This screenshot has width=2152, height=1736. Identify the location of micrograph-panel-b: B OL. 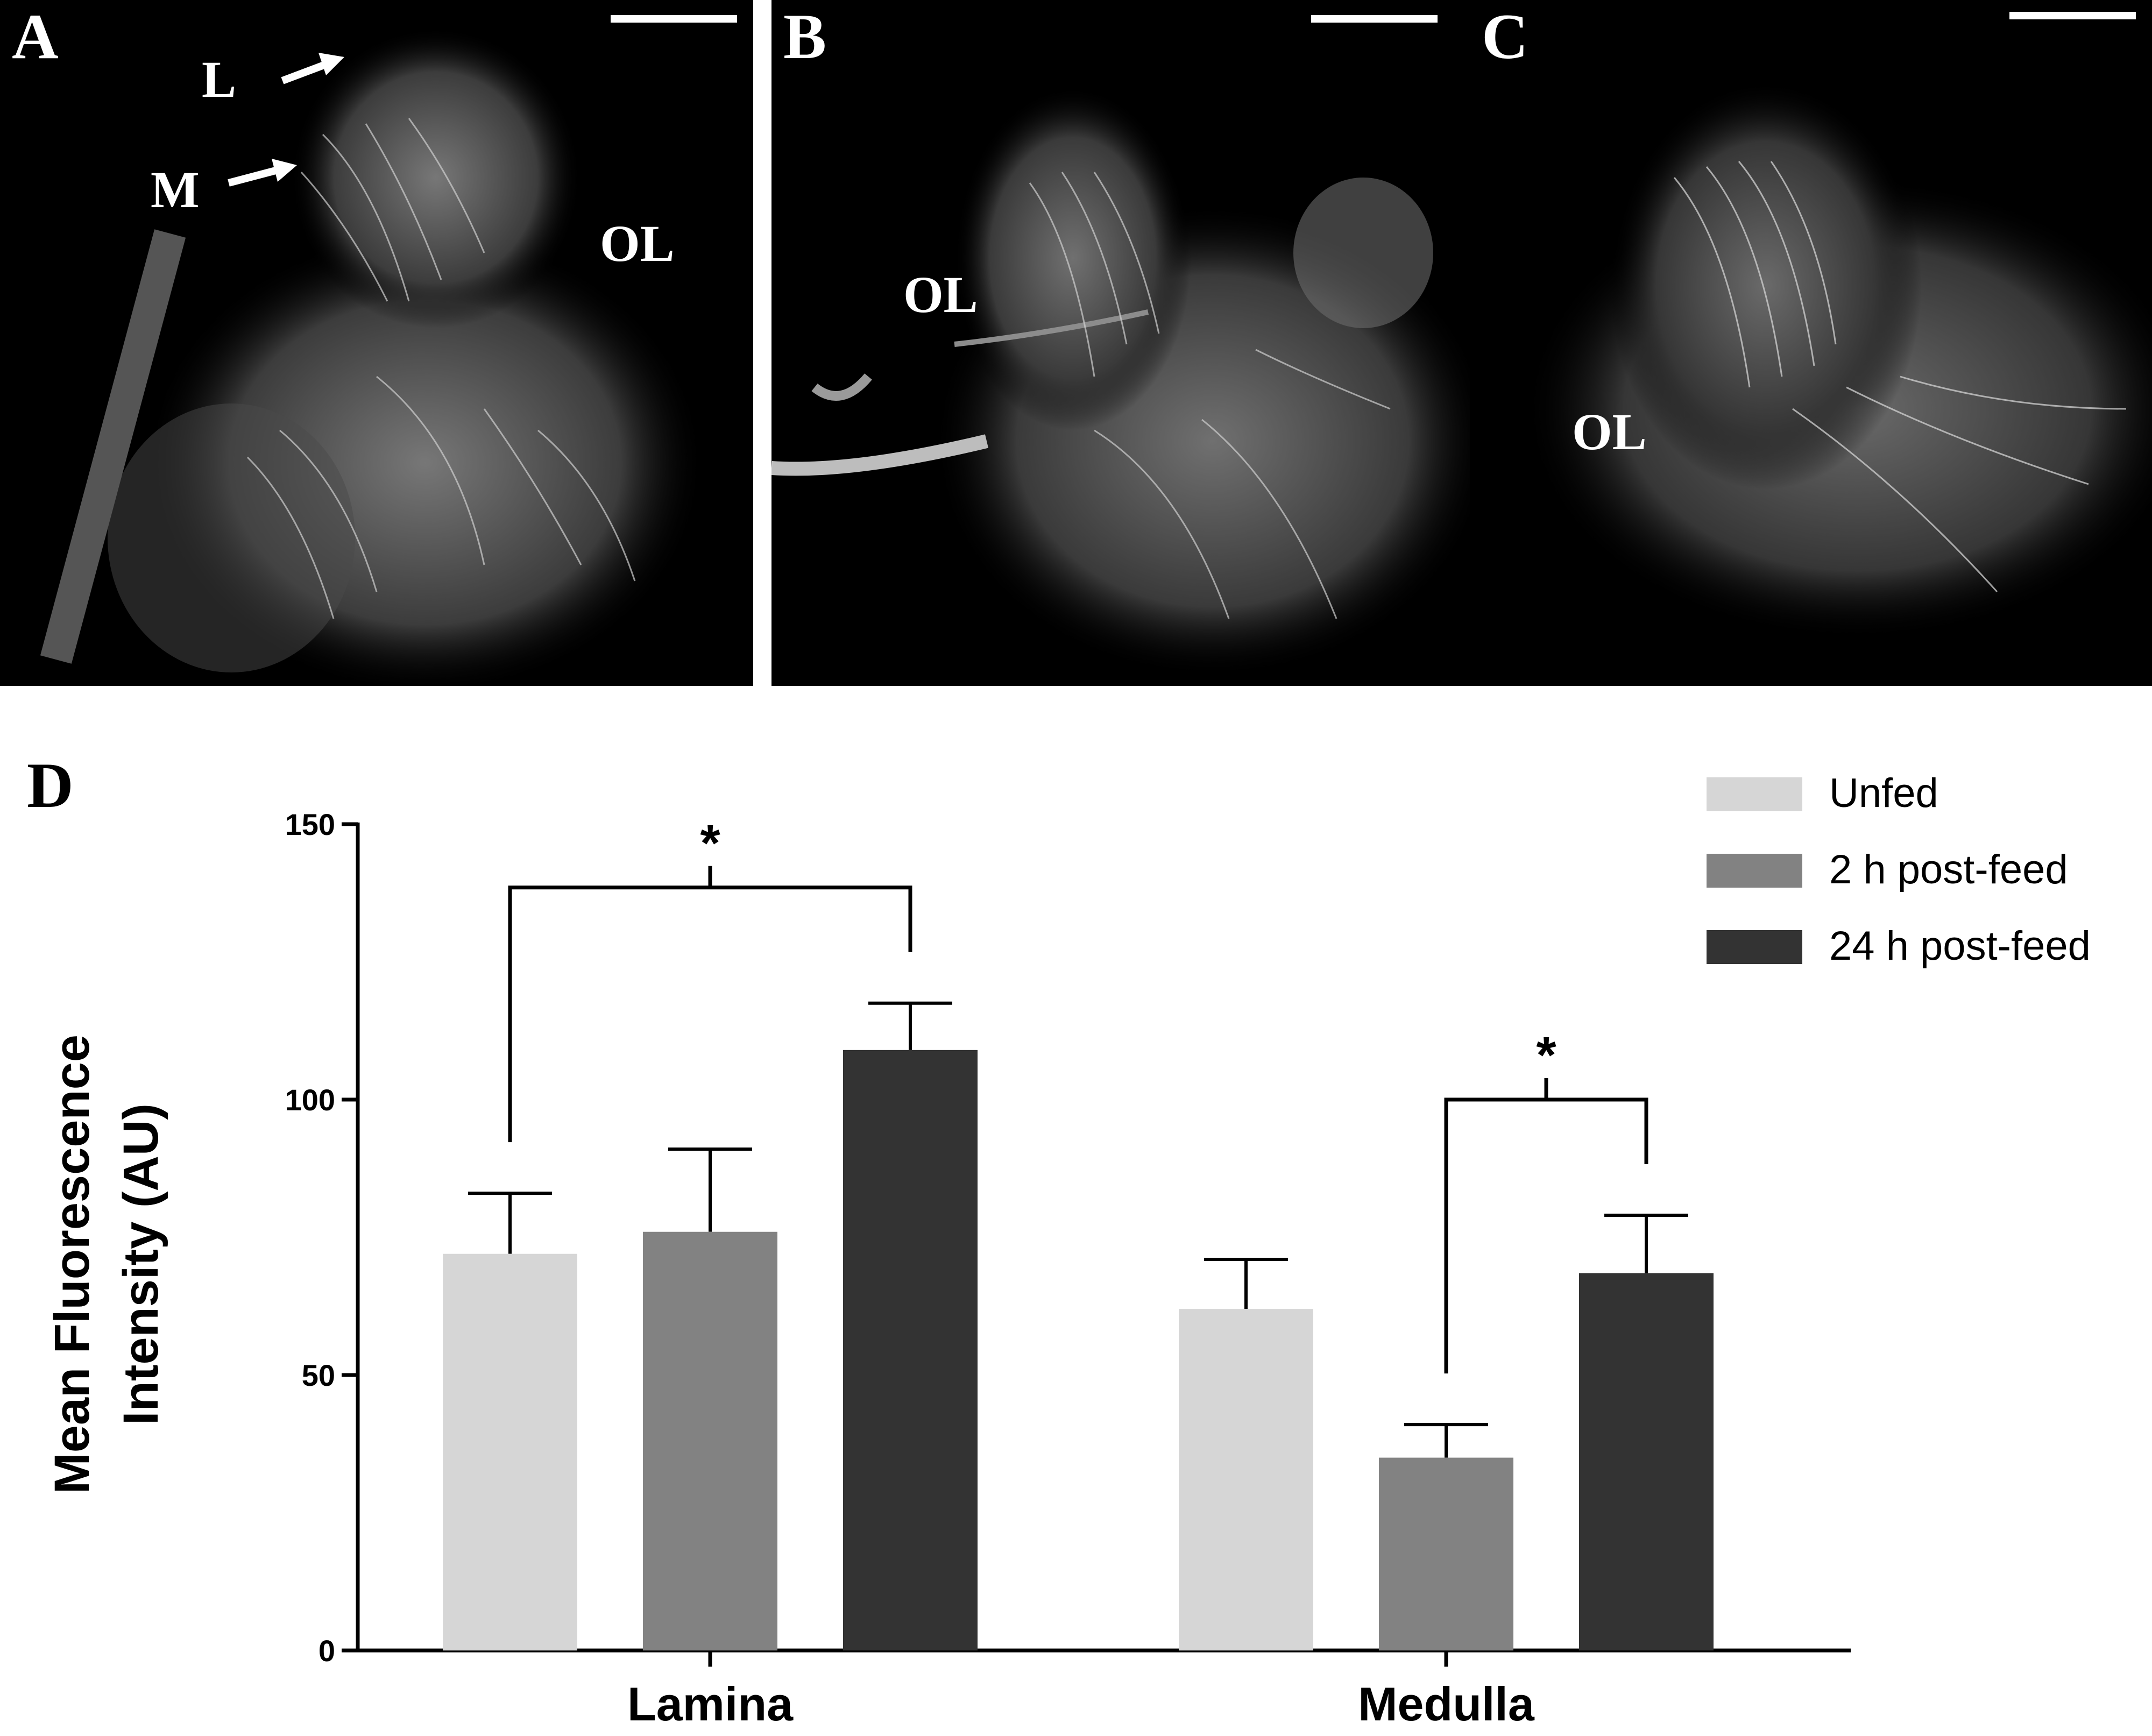
(1121, 343).